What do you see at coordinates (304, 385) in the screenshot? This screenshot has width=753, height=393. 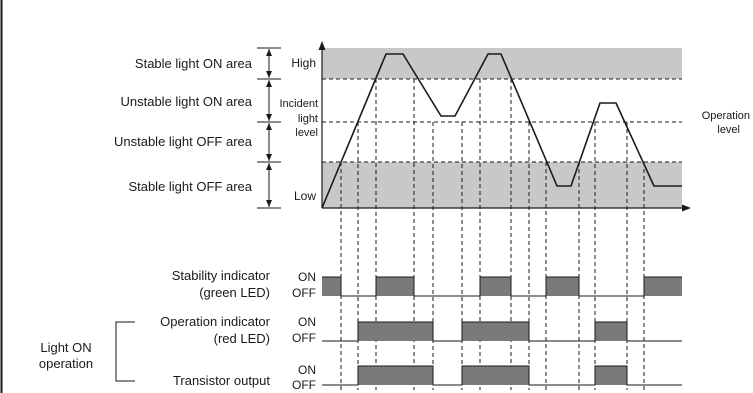 I see `transistor-off-label: OFF` at bounding box center [304, 385].